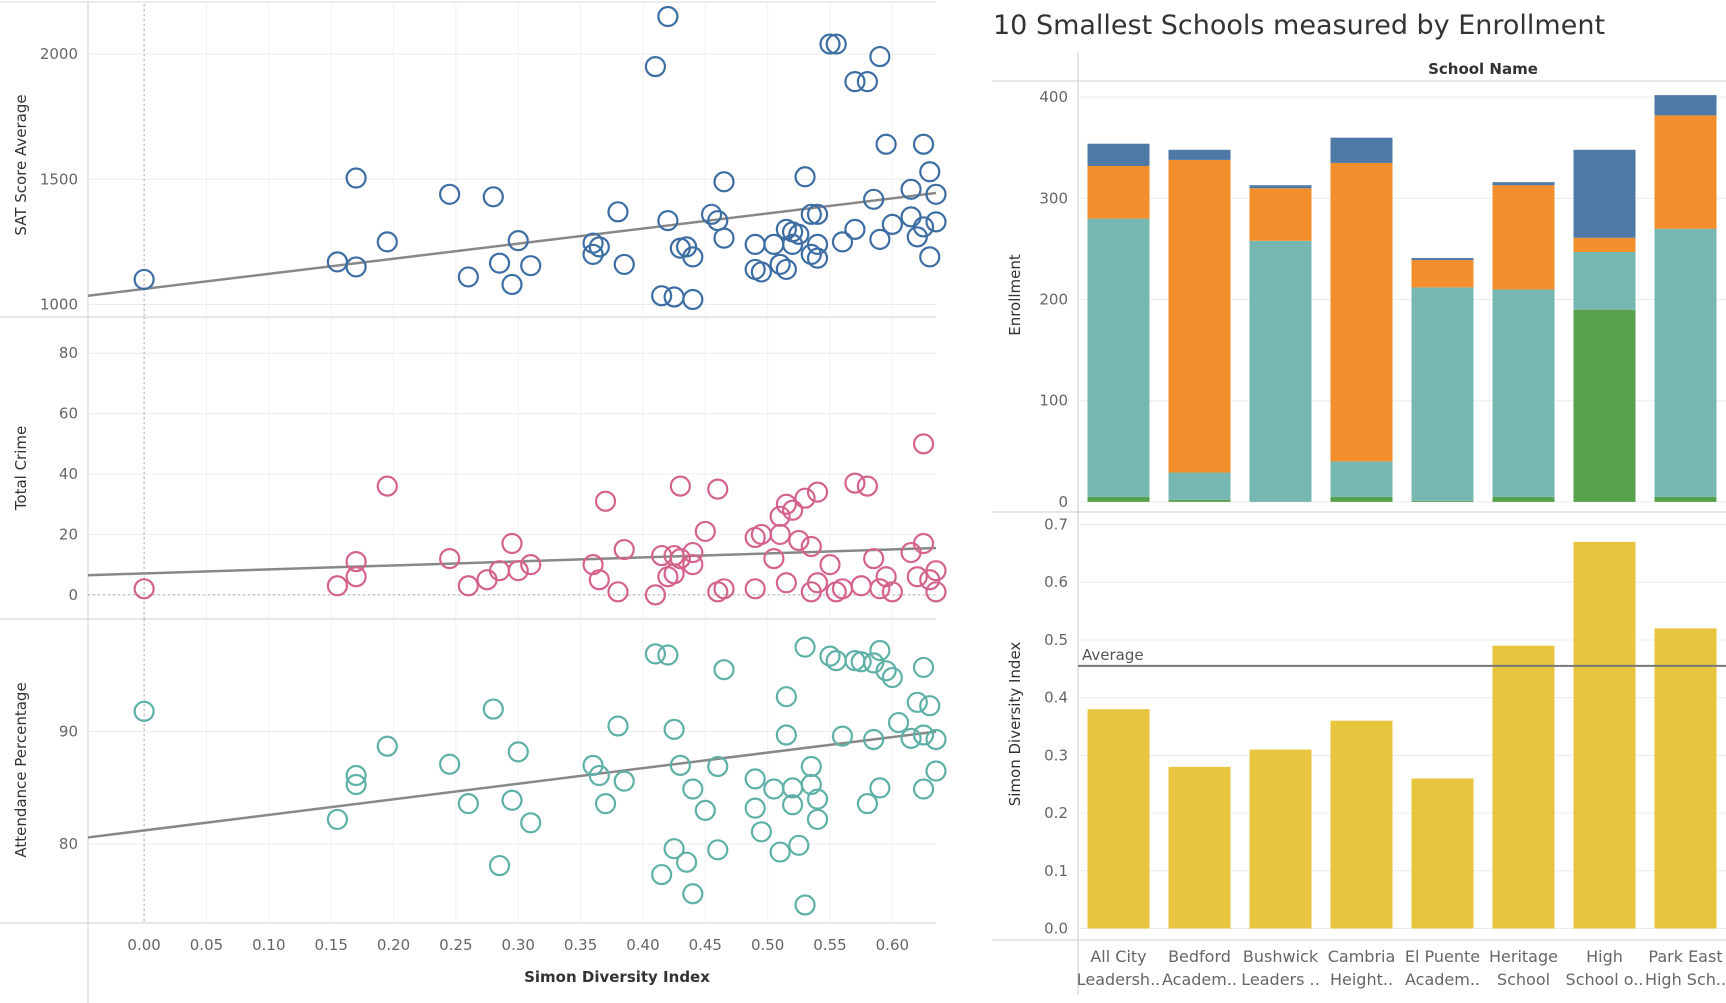 Image resolution: width=1726 pixels, height=1003 pixels. I want to click on y-tick-label: 2000, so click(59, 54).